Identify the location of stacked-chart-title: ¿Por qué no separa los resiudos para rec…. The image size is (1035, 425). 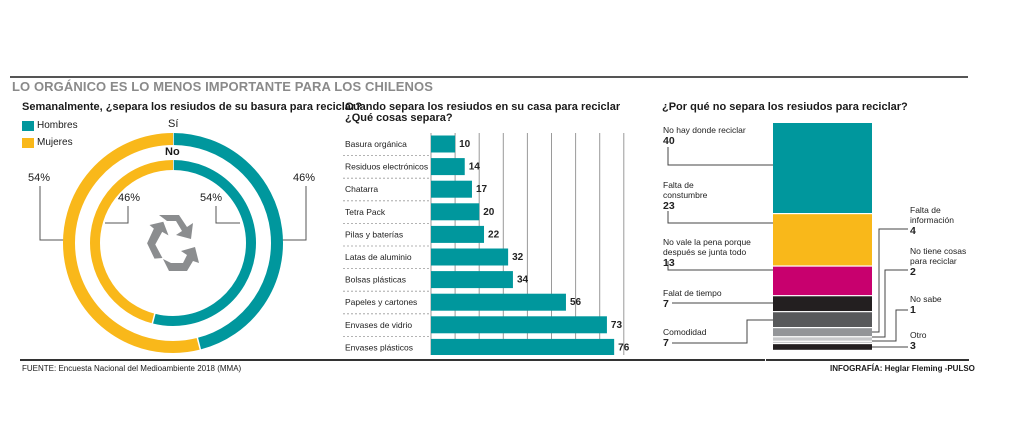
(785, 107).